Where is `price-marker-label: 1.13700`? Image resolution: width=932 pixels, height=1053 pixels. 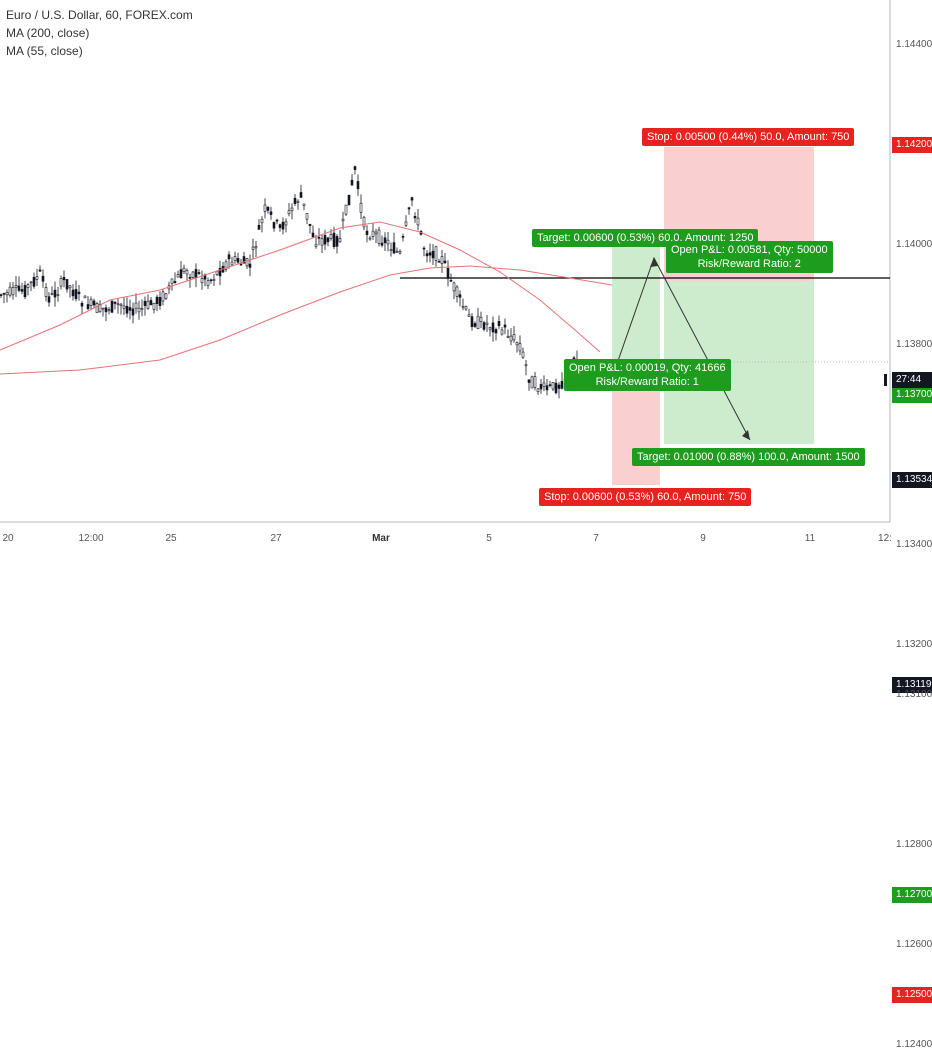
price-marker-label: 1.13700 is located at coordinates (912, 395).